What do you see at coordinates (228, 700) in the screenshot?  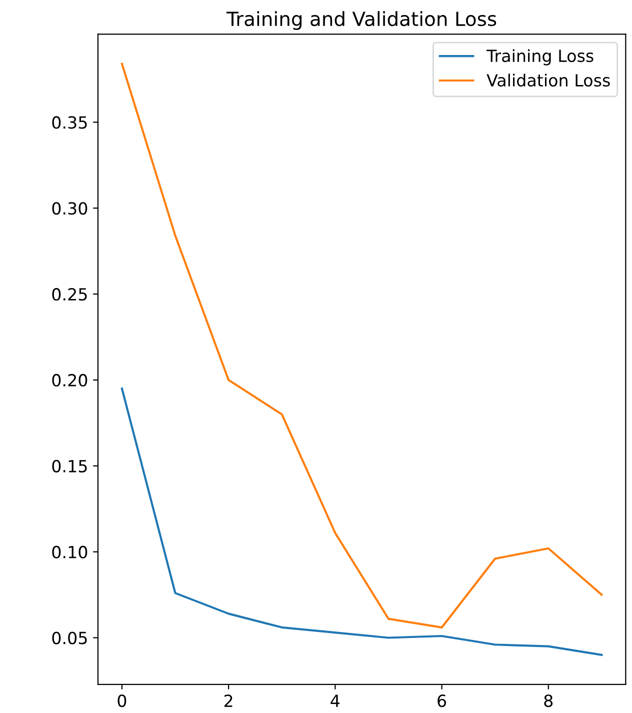 I see `x-tick-label: 2` at bounding box center [228, 700].